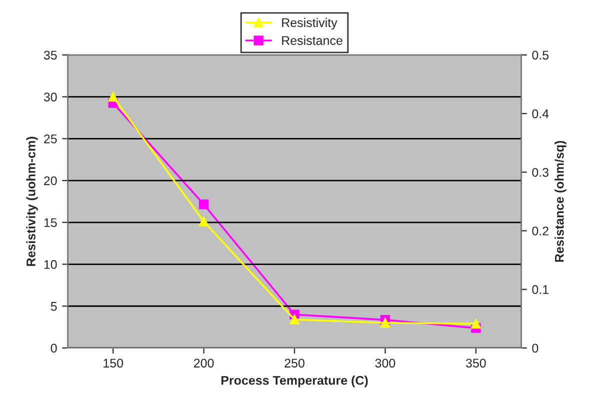 The image size is (589, 407). I want to click on y2-tick-label: 0.5, so click(540, 55).